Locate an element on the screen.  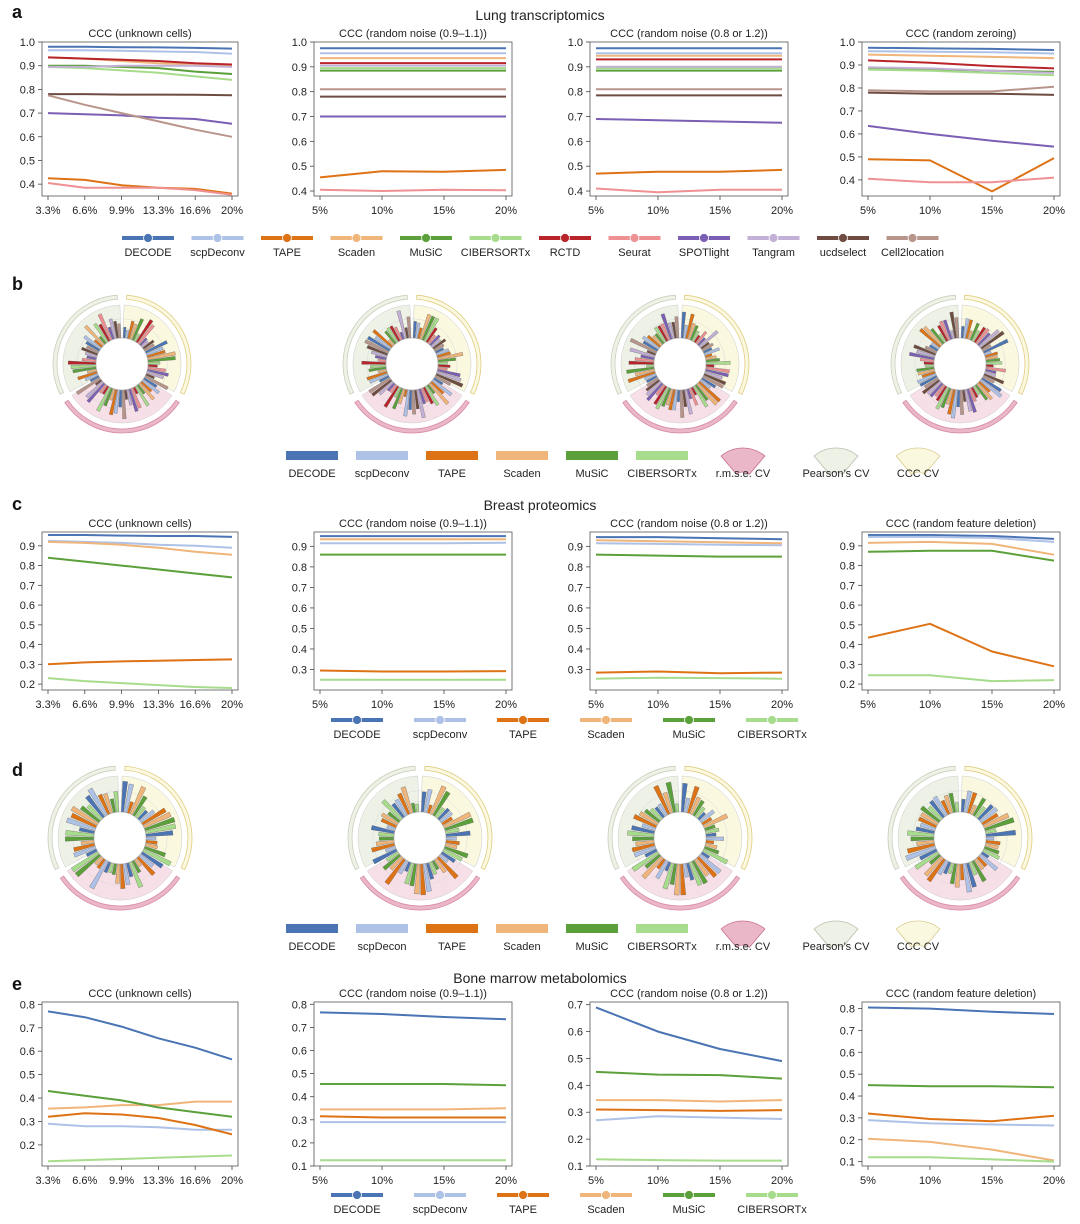
legend-sector-ccc_cv is located at coordinates (918, 461).